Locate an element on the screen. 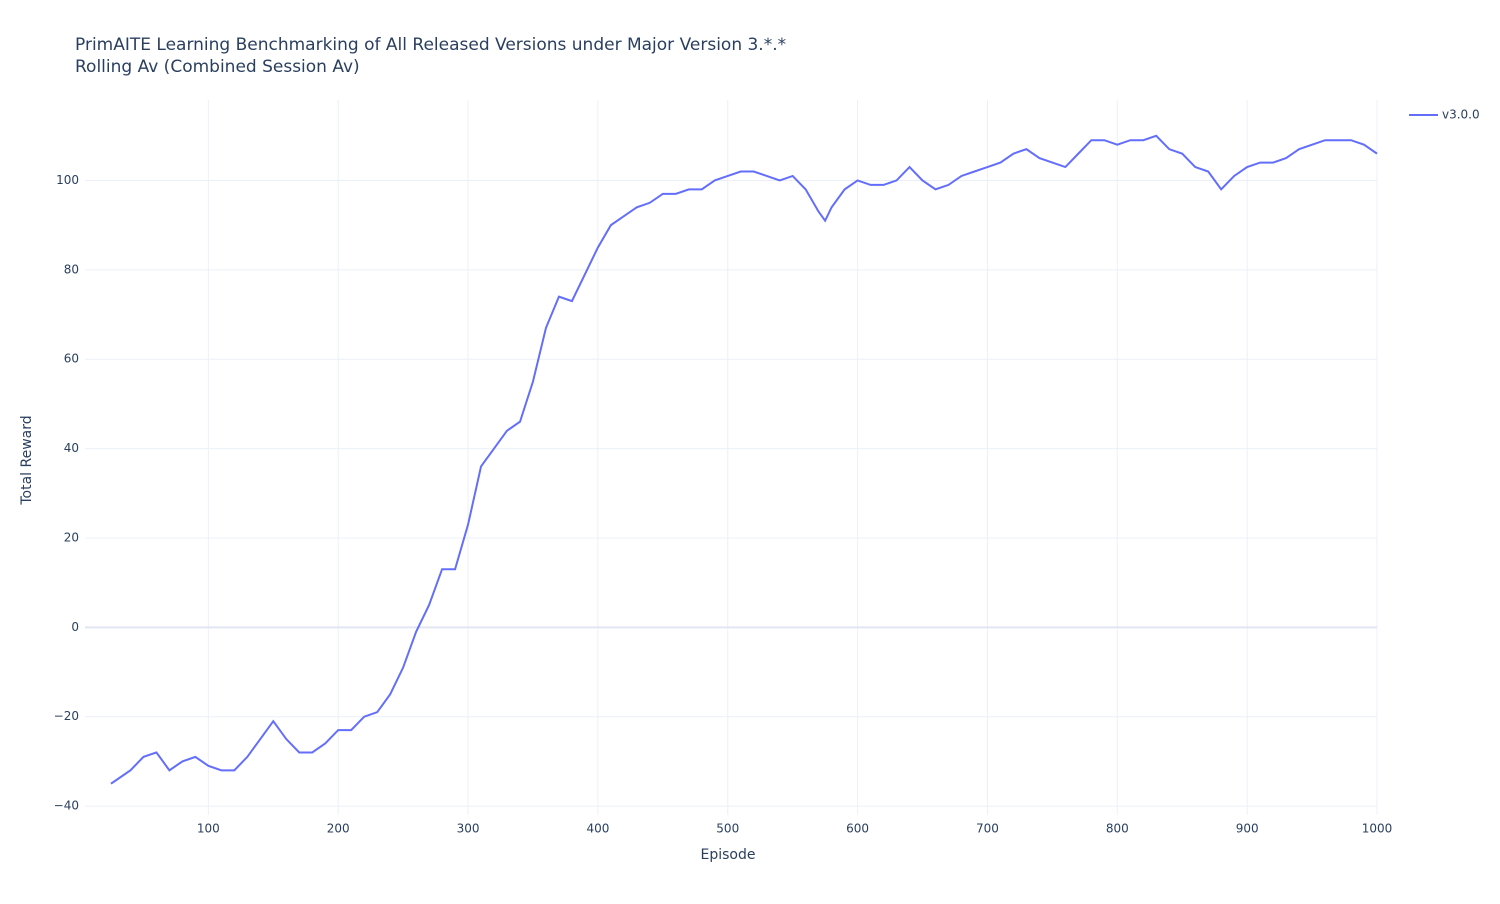 The width and height of the screenshot is (1500, 904). x-tick-label: 400 is located at coordinates (597, 829).